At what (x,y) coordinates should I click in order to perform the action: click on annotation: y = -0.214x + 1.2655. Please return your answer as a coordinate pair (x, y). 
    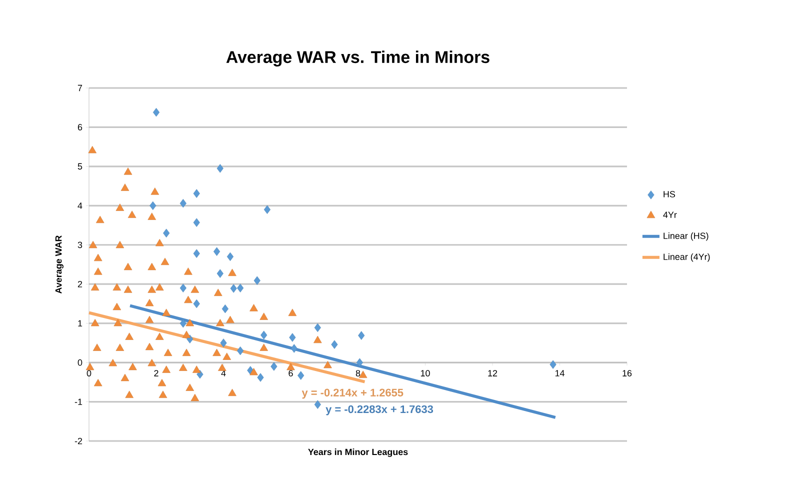
    Looking at the image, I should click on (353, 393).